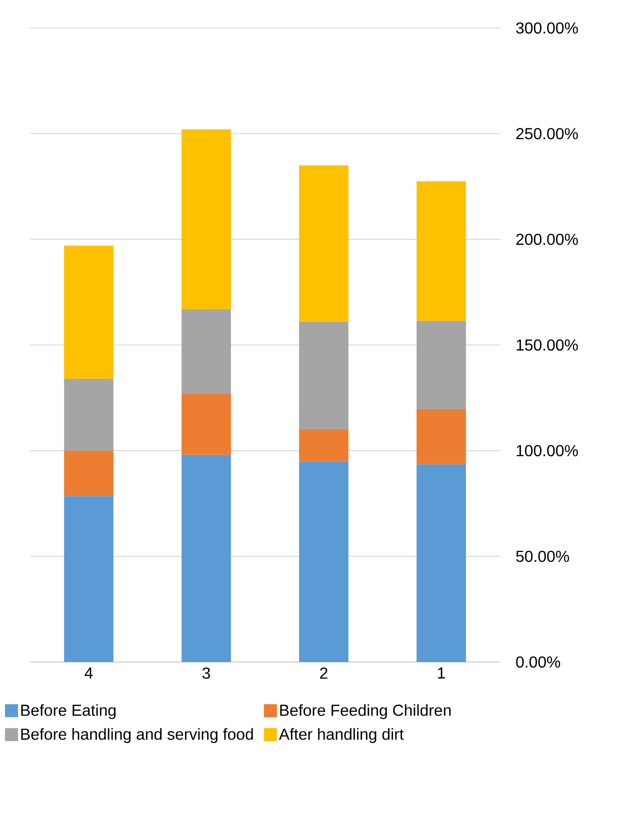  What do you see at coordinates (547, 450) in the screenshot?
I see `y-tick-label: 100.00%` at bounding box center [547, 450].